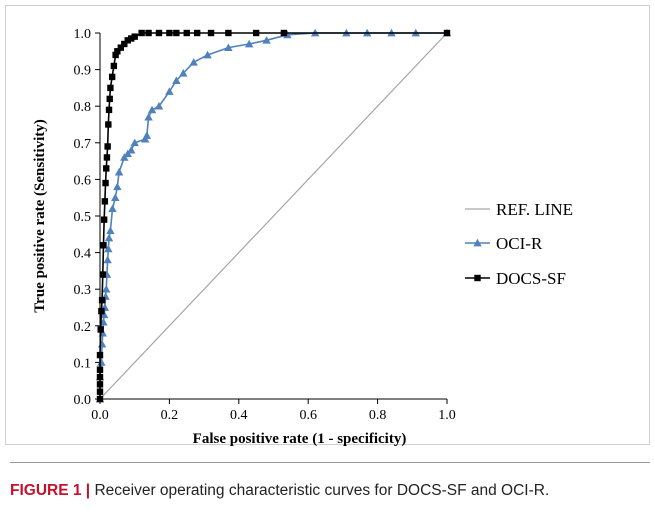 Image resolution: width=655 pixels, height=518 pixels. What do you see at coordinates (40, 215) in the screenshot?
I see `y-axis-title: True positive rate (Sensitivity)` at bounding box center [40, 215].